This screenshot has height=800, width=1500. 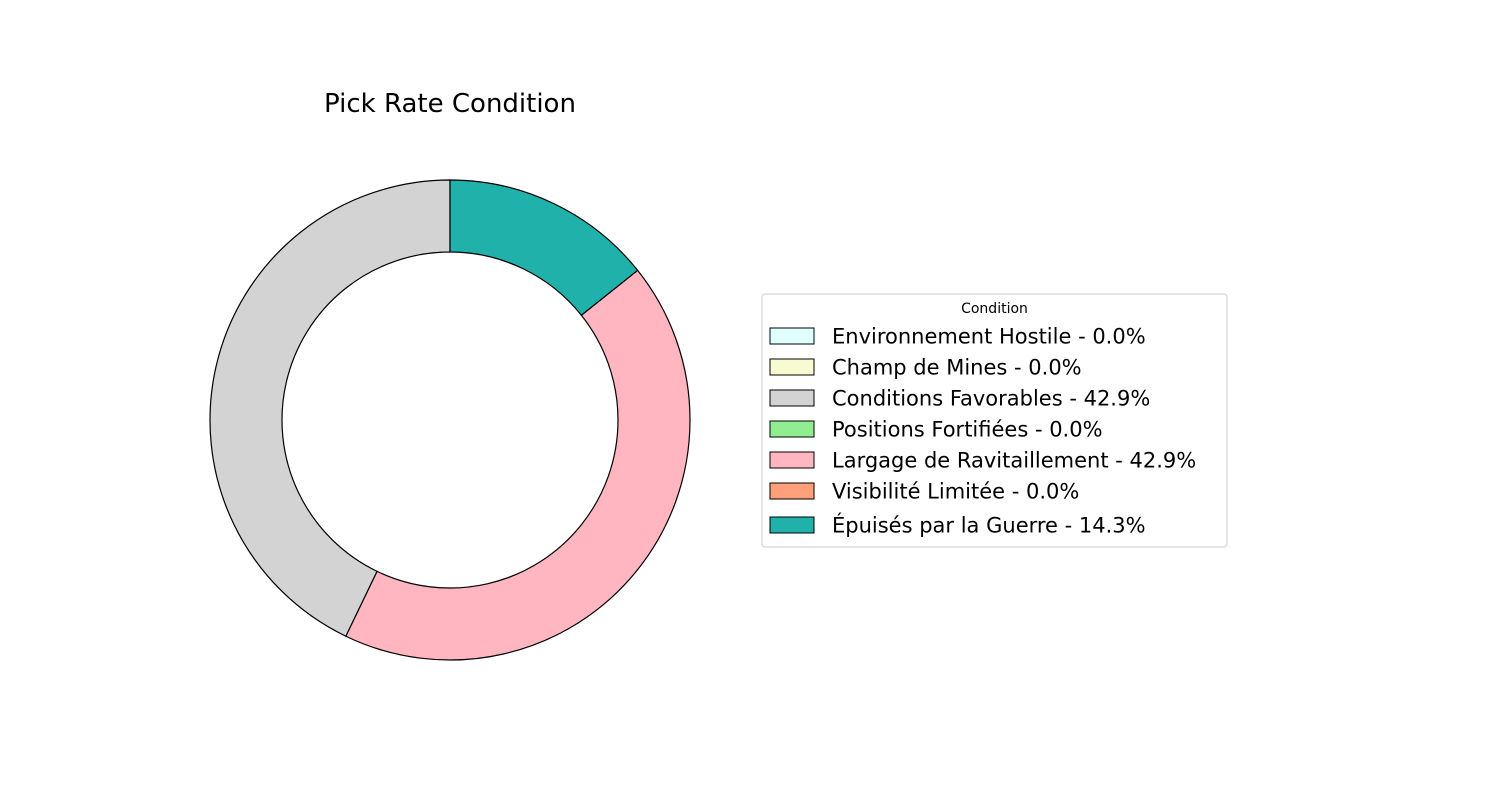 What do you see at coordinates (989, 525) in the screenshot?
I see `legend-label-epuises-par-la-guerre: Épuisés par la Guerre - 14.3%` at bounding box center [989, 525].